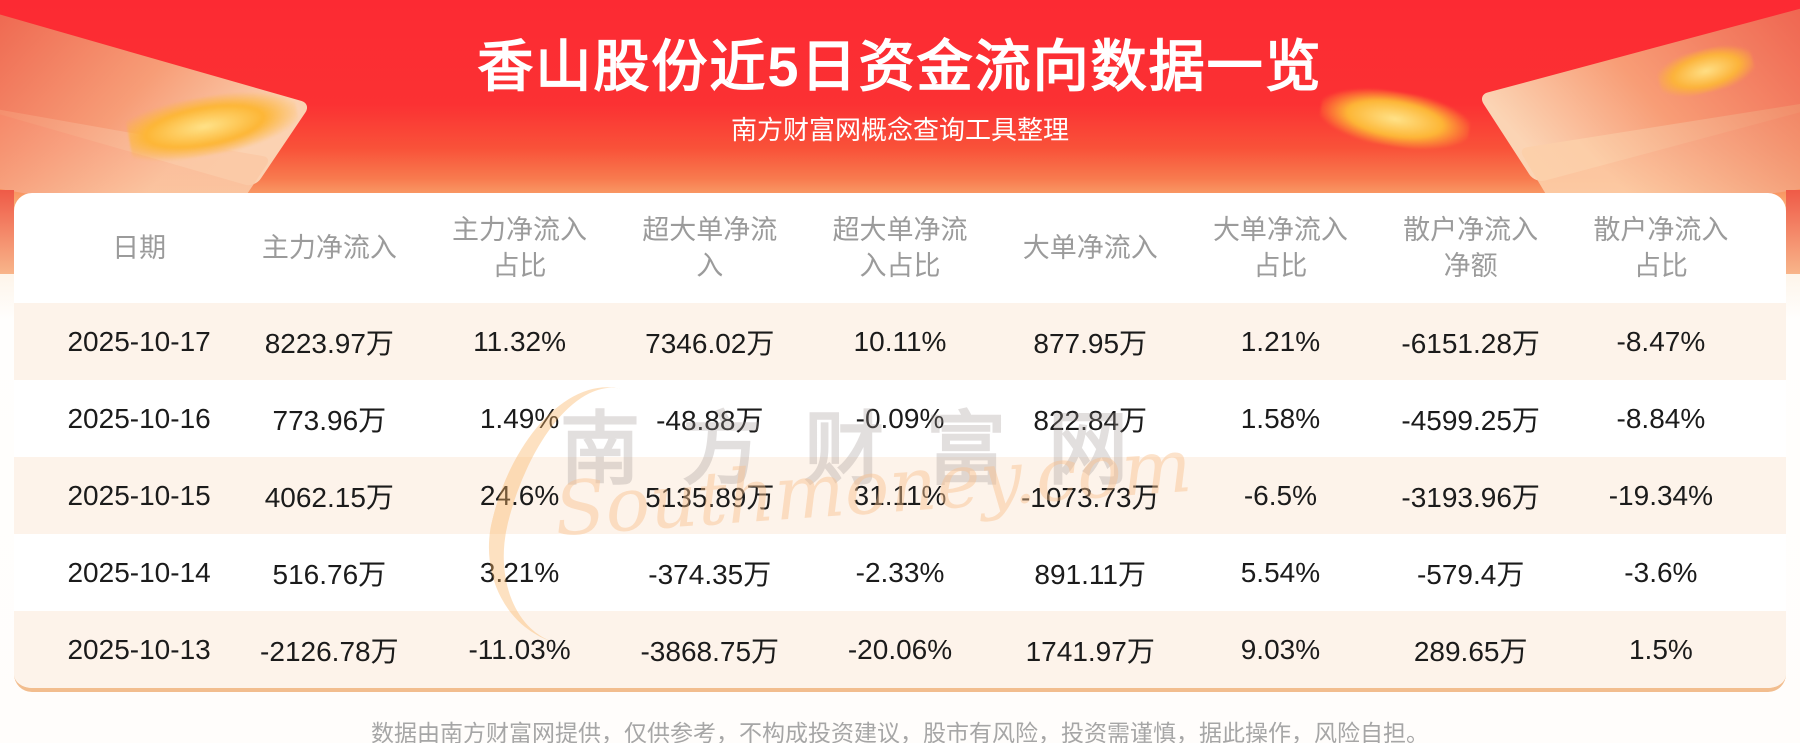 This screenshot has width=1800, height=743. I want to click on value-cell: -8.47%, so click(1661, 341).